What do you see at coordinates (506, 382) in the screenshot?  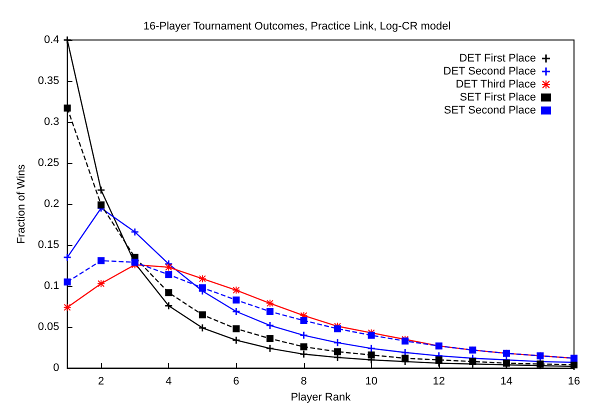 I see `x-tick-label: 14` at bounding box center [506, 382].